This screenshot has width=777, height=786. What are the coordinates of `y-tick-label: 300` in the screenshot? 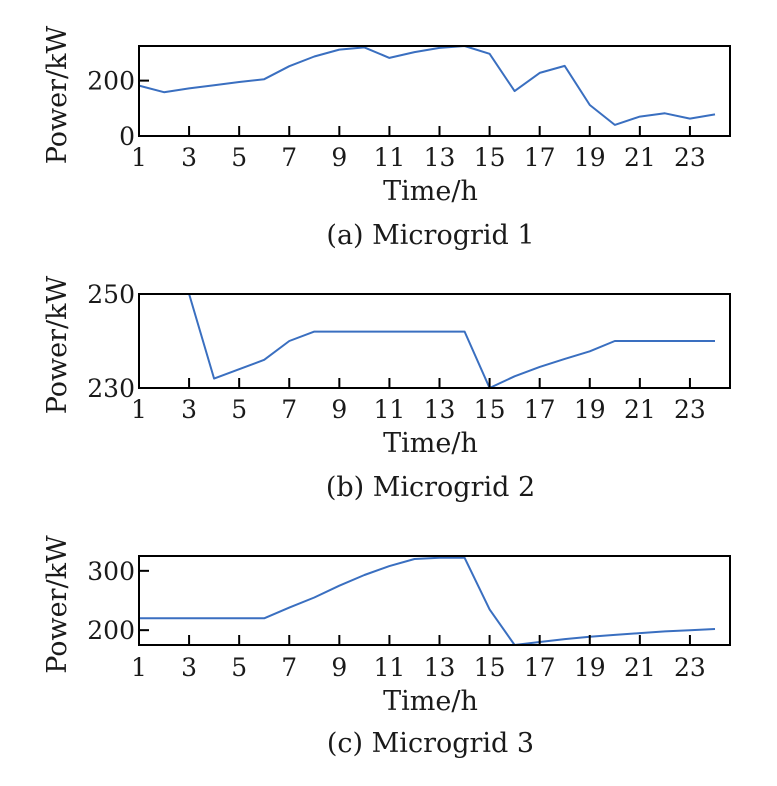 It's located at (111, 571).